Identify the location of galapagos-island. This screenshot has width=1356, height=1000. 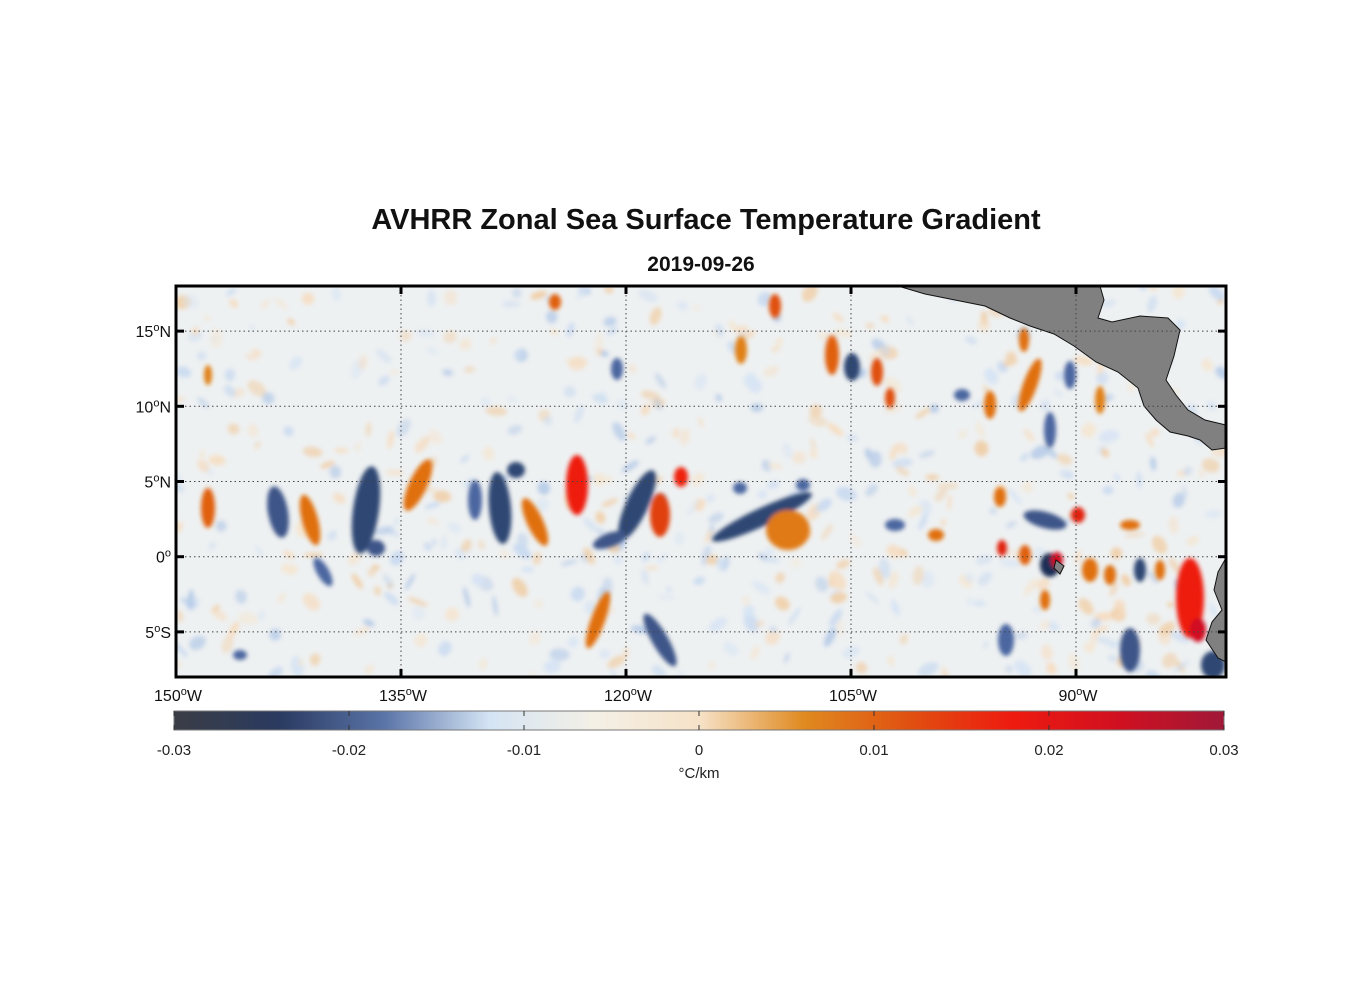
(1059, 567).